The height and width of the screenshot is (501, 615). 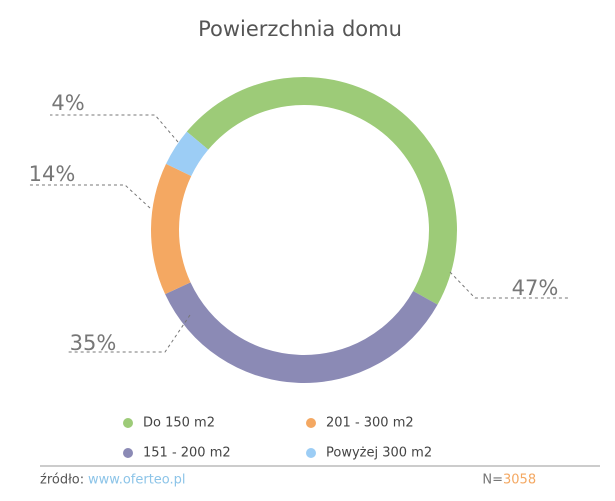 What do you see at coordinates (535, 288) in the screenshot?
I see `data-label: 47%` at bounding box center [535, 288].